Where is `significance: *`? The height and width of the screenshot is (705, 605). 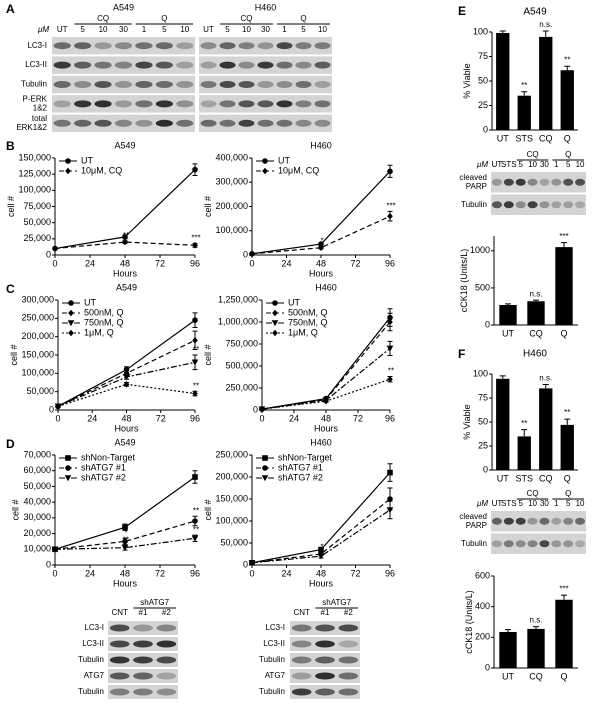
significance: * is located at coordinates (125, 532).